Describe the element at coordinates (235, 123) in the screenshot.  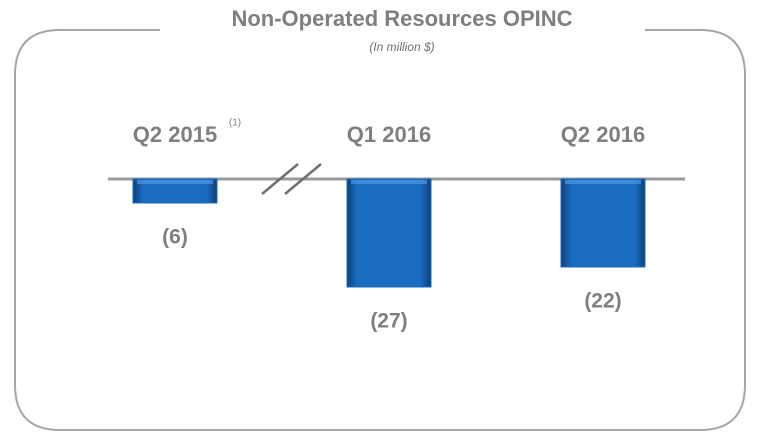
I see `footnote-marker: (1)` at that location.